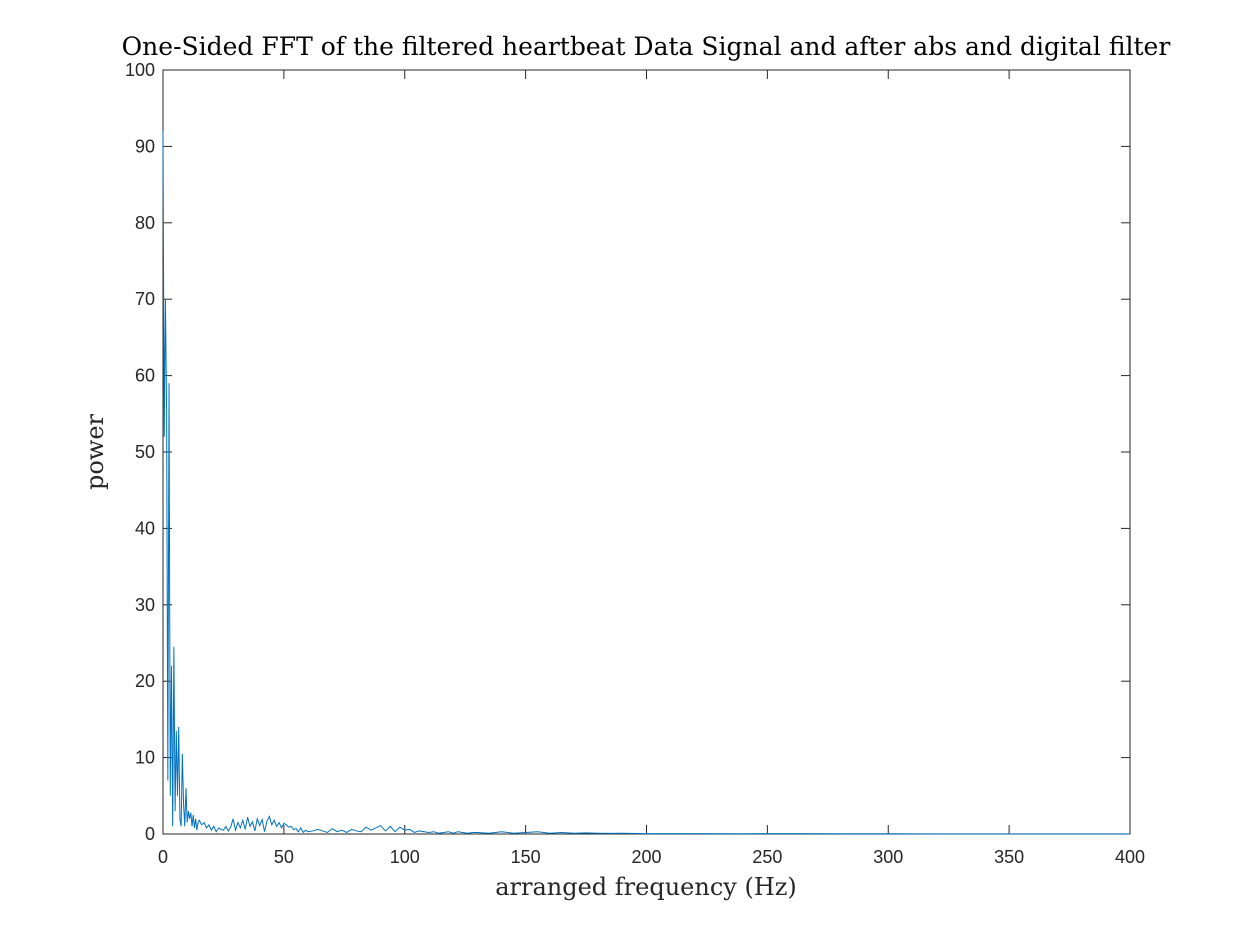 The width and height of the screenshot is (1250, 938). I want to click on y-tick-label: 70, so click(145, 299).